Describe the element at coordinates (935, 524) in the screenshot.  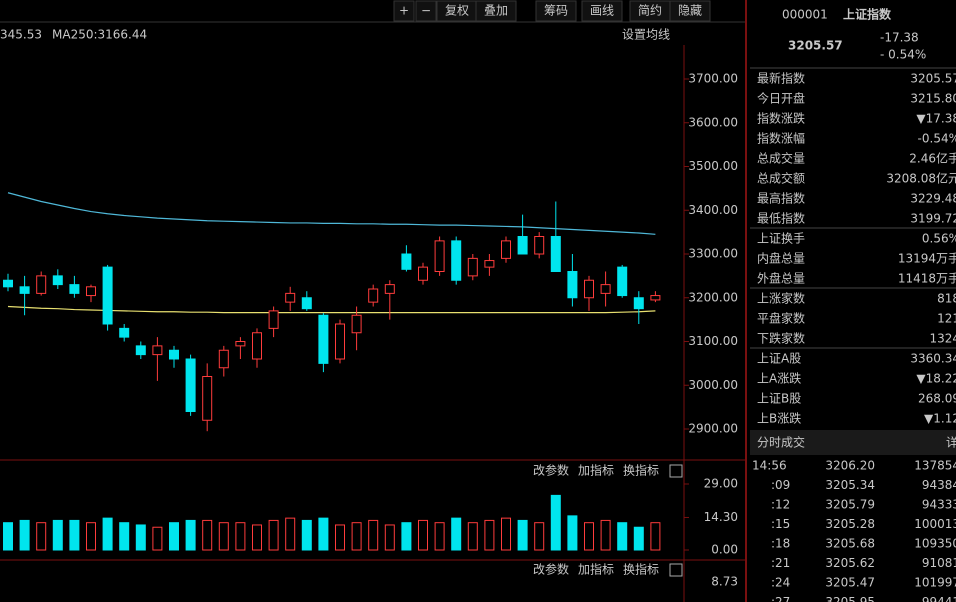
I see `tick-volume: 100013` at that location.